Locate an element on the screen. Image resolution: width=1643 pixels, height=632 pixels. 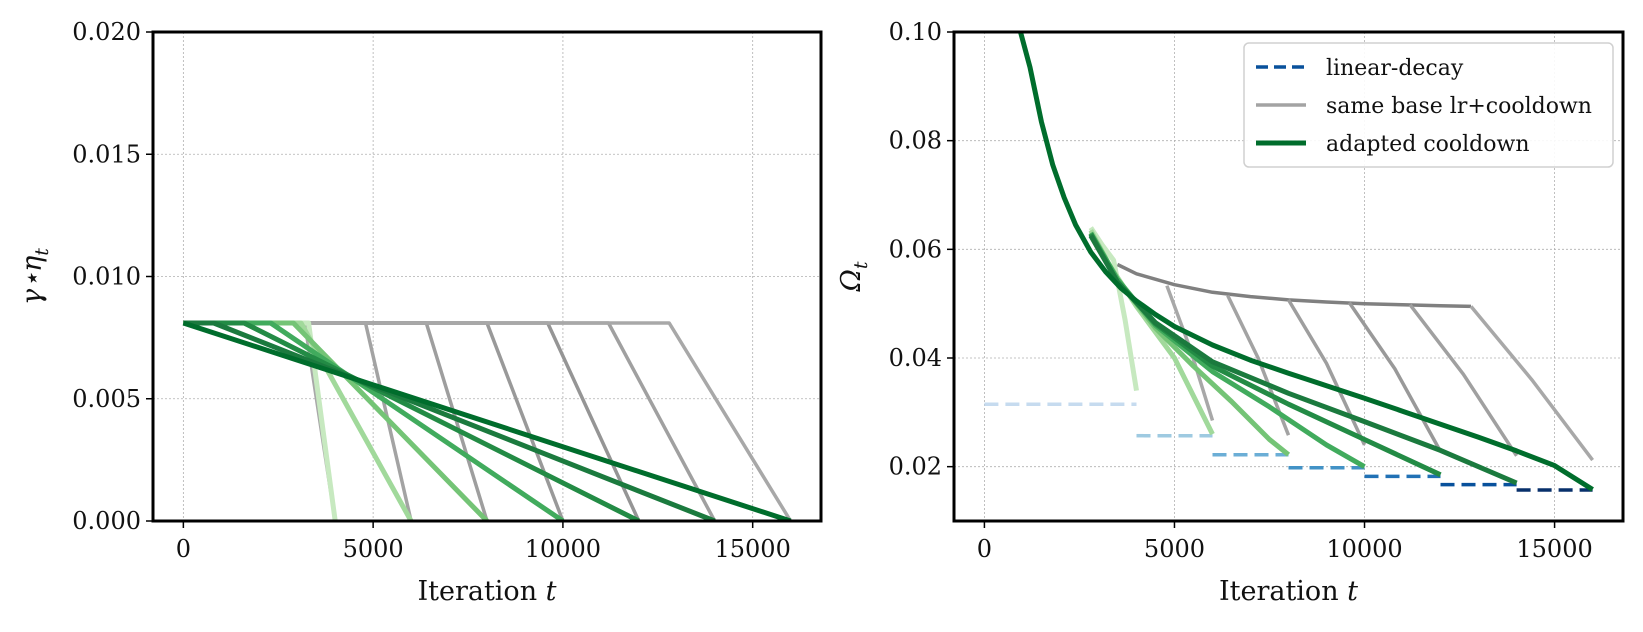
legend-label: adapted cooldown is located at coordinates (1428, 144).